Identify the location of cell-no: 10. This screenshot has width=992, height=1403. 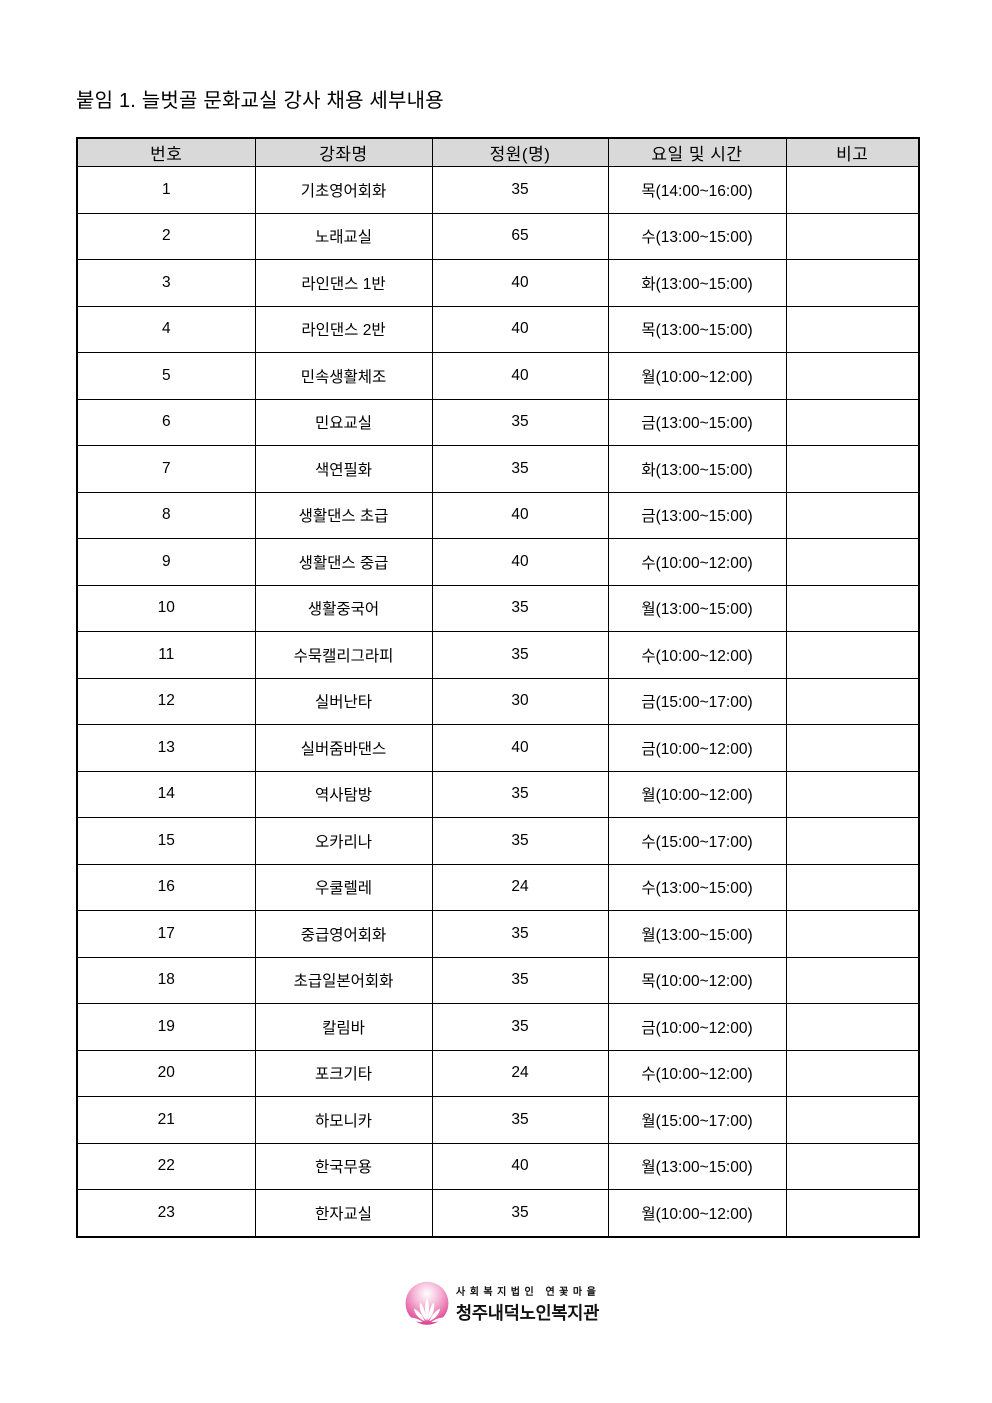
(166, 608).